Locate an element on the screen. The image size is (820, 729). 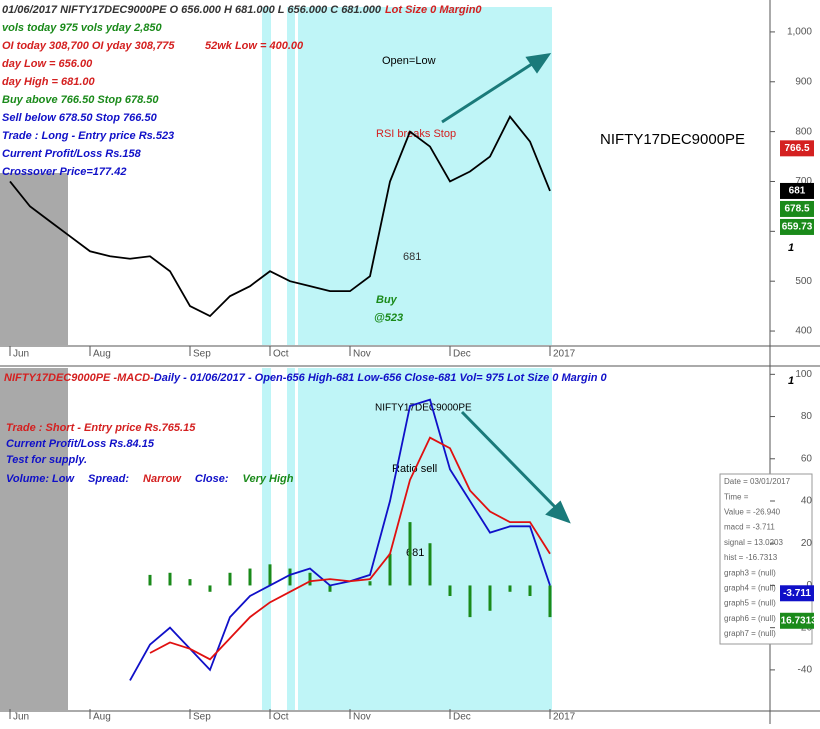
tooltip-line: Time = is located at coordinates (736, 496).